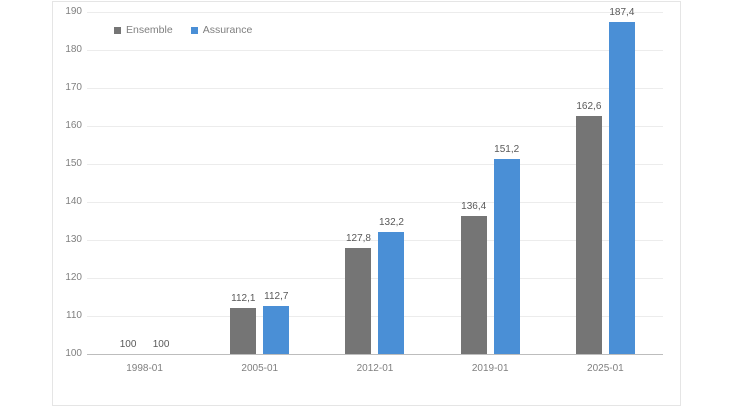 This screenshot has height=410, width=730. What do you see at coordinates (227, 30) in the screenshot?
I see `legend-label-assurance: Assurance` at bounding box center [227, 30].